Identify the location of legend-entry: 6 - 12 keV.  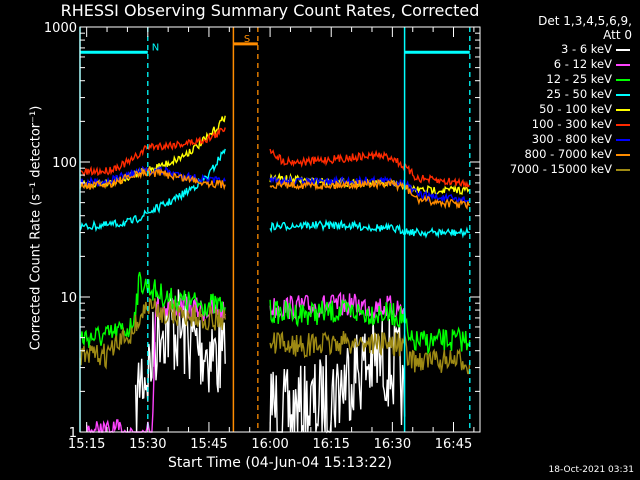
(560, 64).